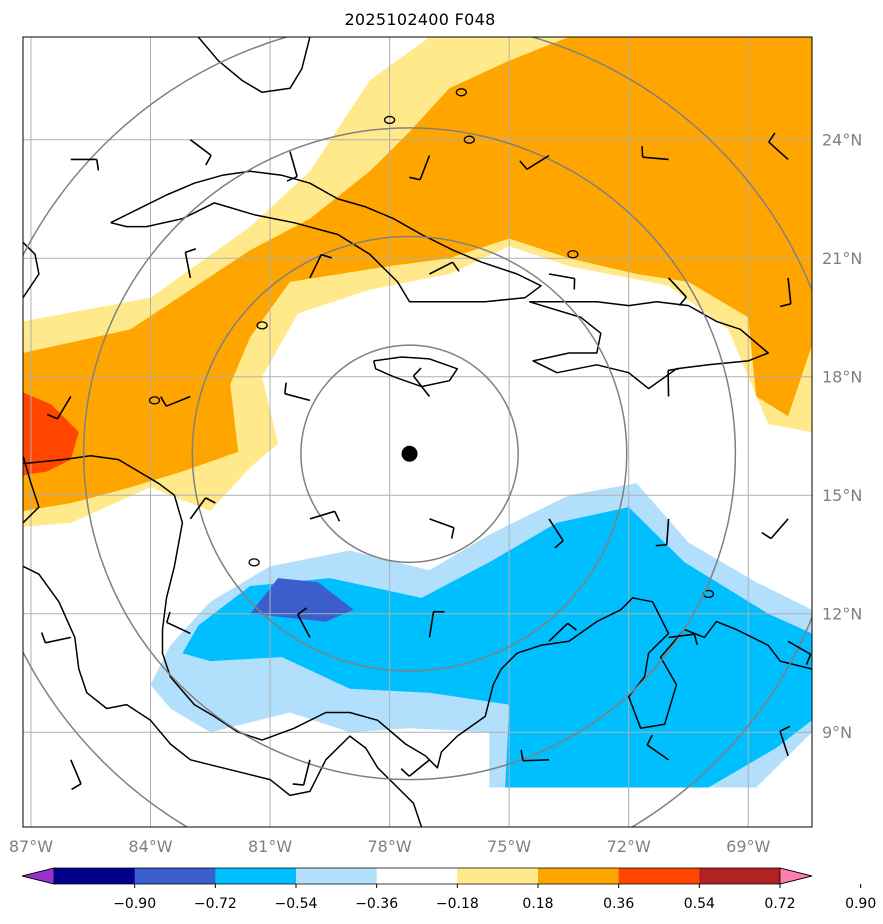 This screenshot has width=883, height=924. Describe the element at coordinates (215, 904) in the screenshot. I see `colorbar-tick-label: −0.72` at that location.